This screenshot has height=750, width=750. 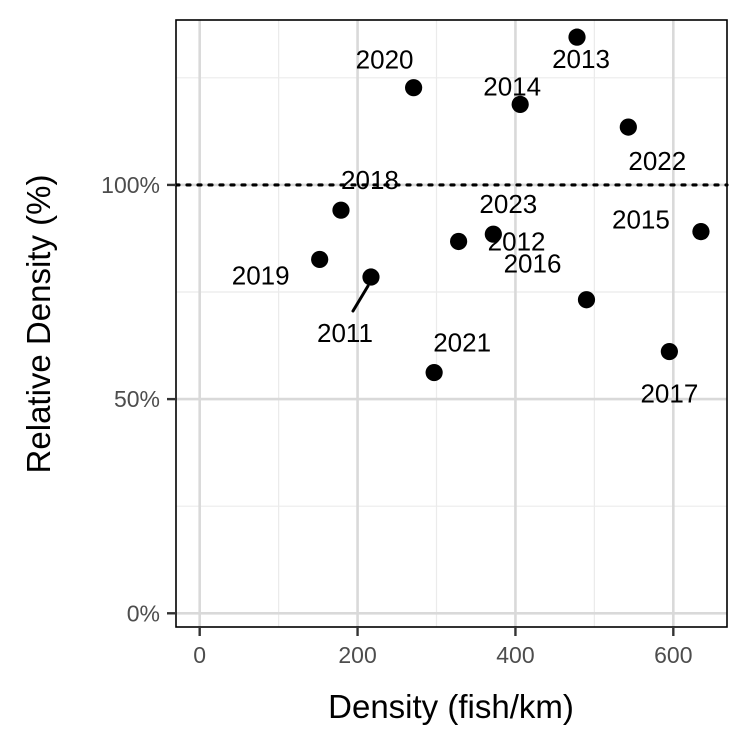 I want to click on y-tick-label-2: 100%, so click(x=130, y=185).